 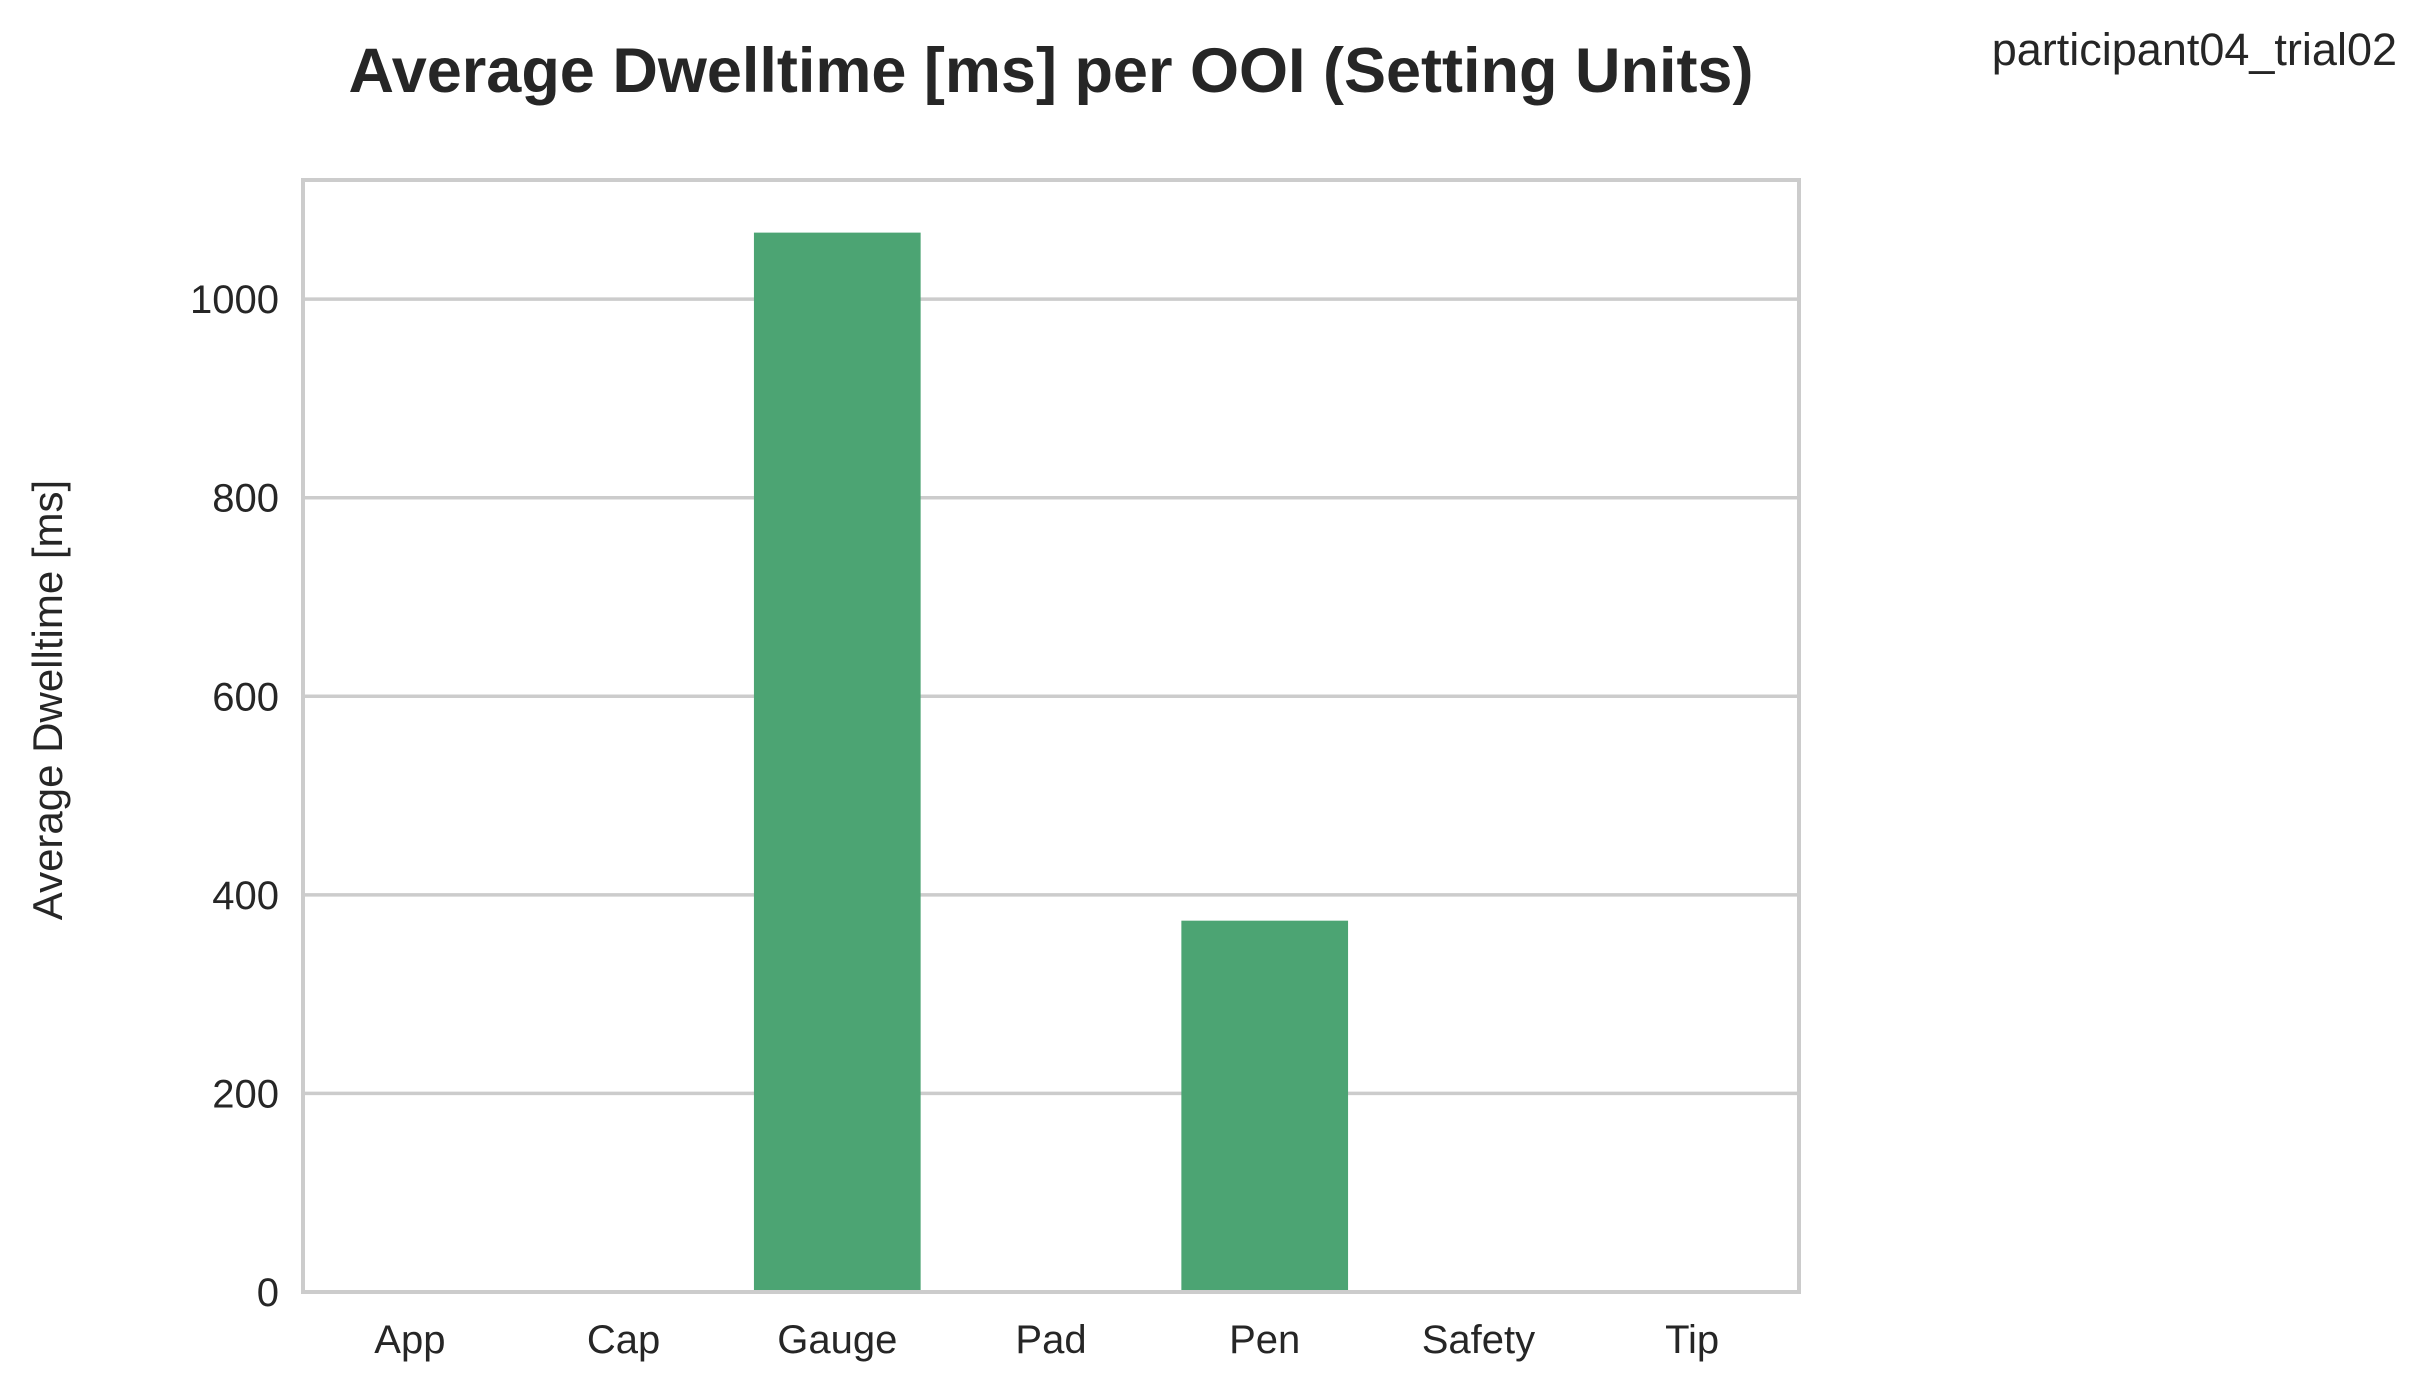 What do you see at coordinates (245, 499) in the screenshot?
I see `y-tick-label: 800` at bounding box center [245, 499].